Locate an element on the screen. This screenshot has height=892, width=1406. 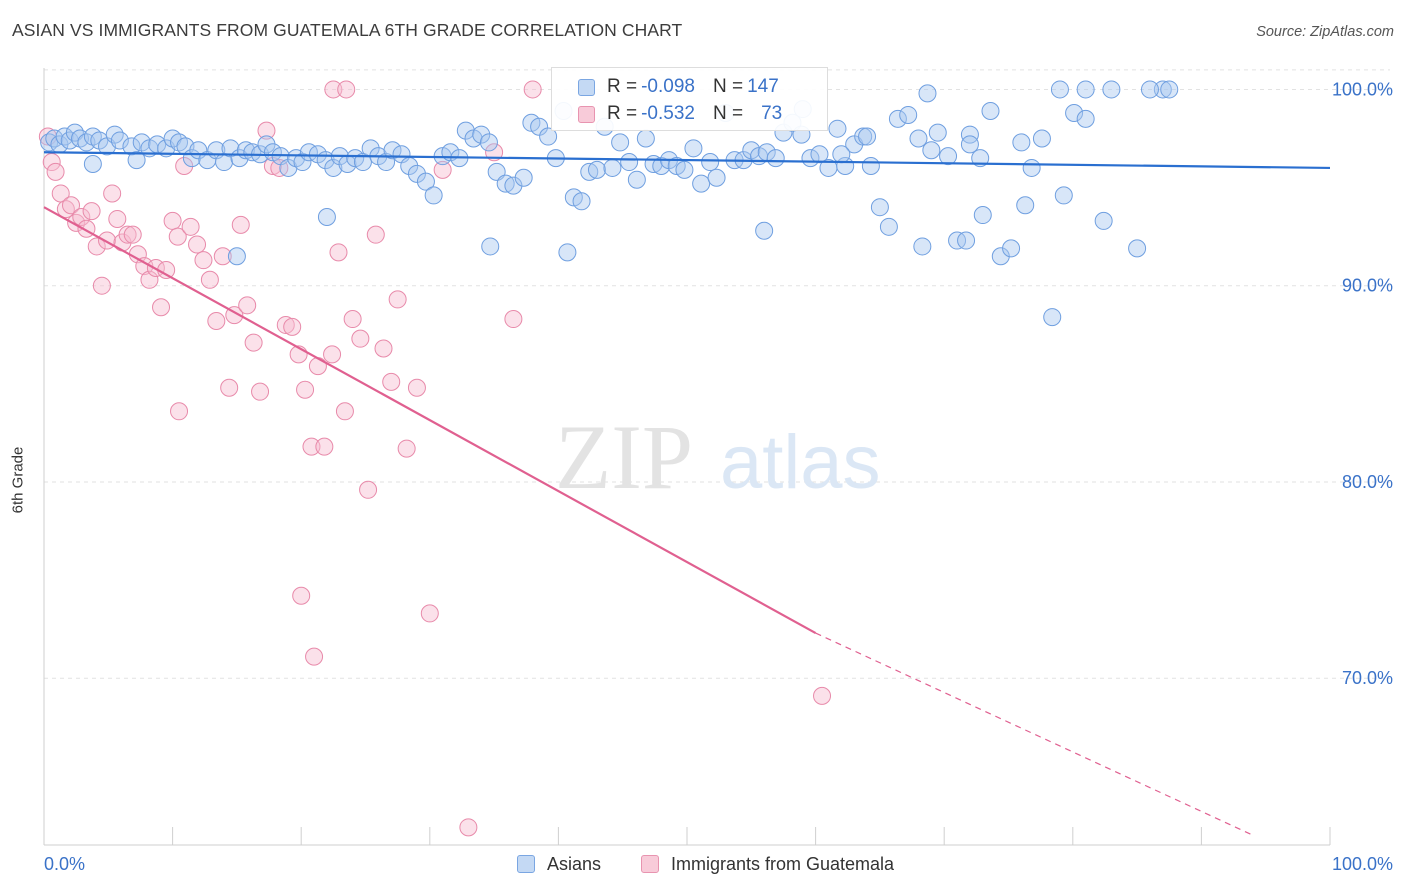
y-axis-label: 6th Grade is located at coordinates (18, 480).